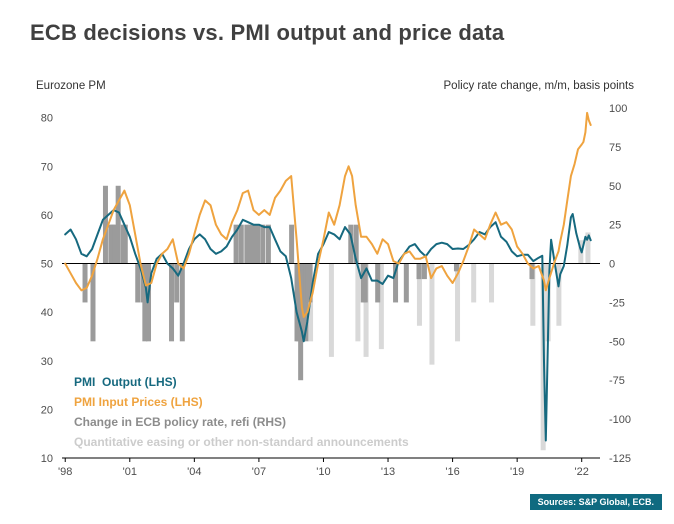 Image resolution: width=674 pixels, height=524 pixels. I want to click on svg-text: -125, so click(620, 459).